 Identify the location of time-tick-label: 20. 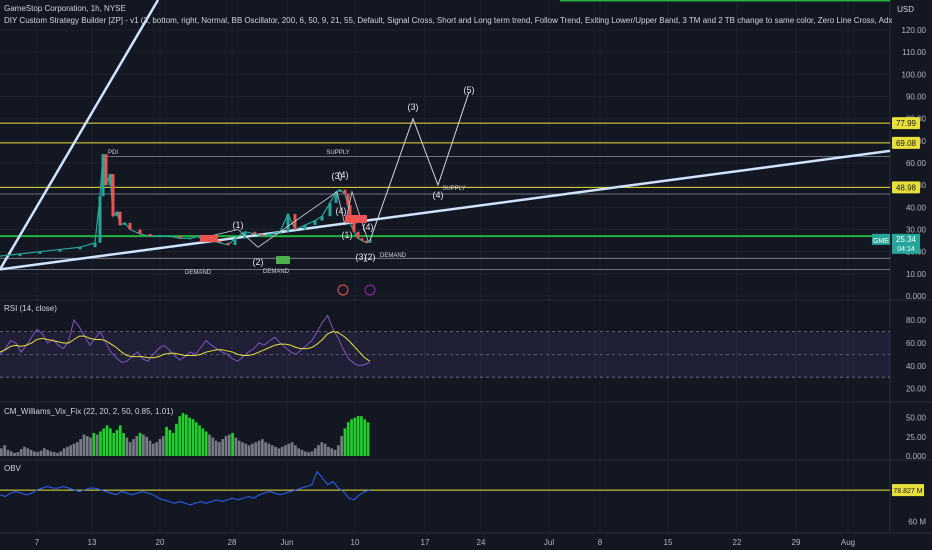
(160, 542).